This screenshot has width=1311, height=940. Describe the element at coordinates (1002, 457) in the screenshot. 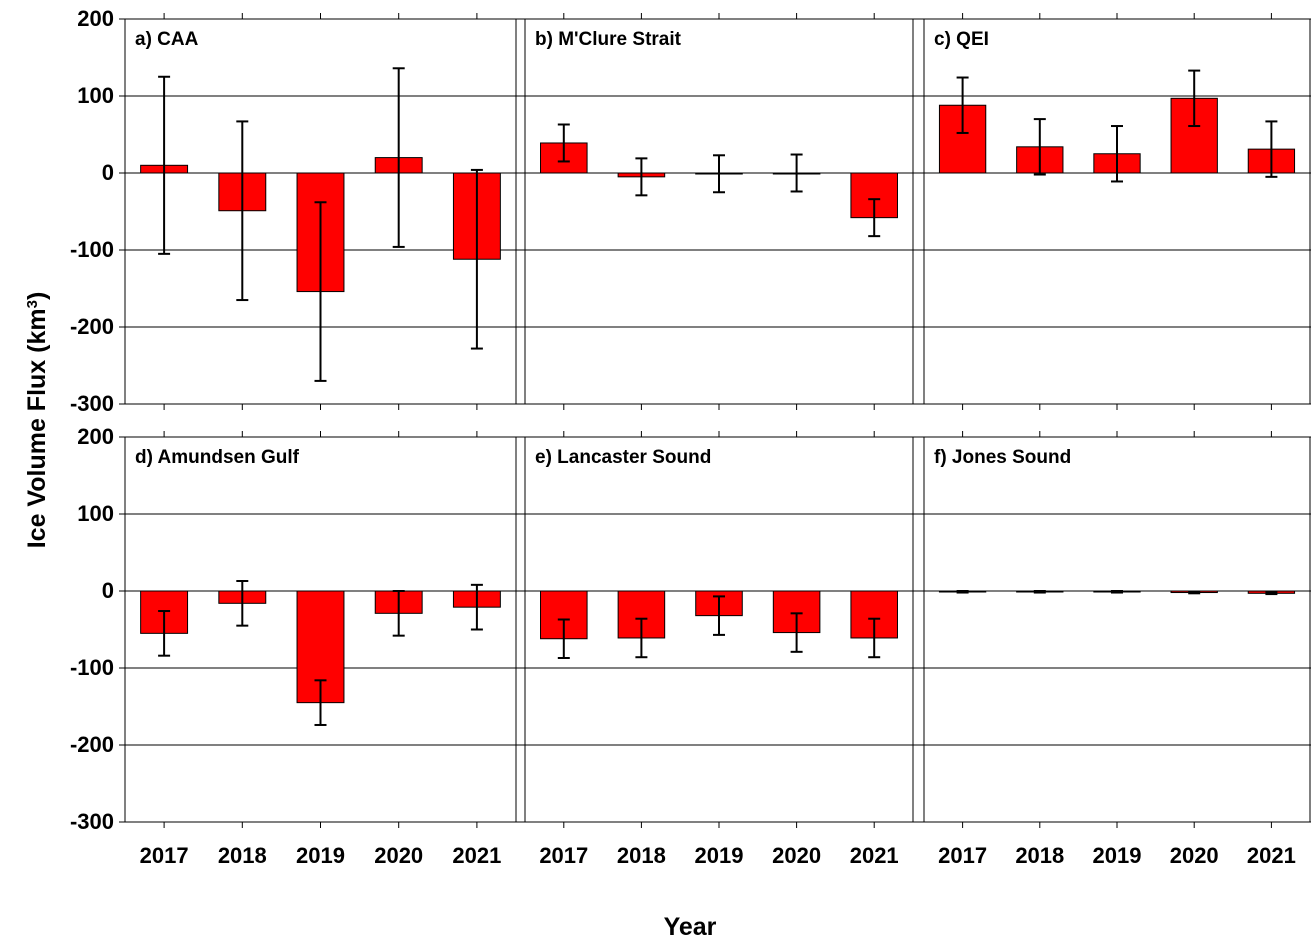

I see `panel-title: f) Jones Sound` at that location.